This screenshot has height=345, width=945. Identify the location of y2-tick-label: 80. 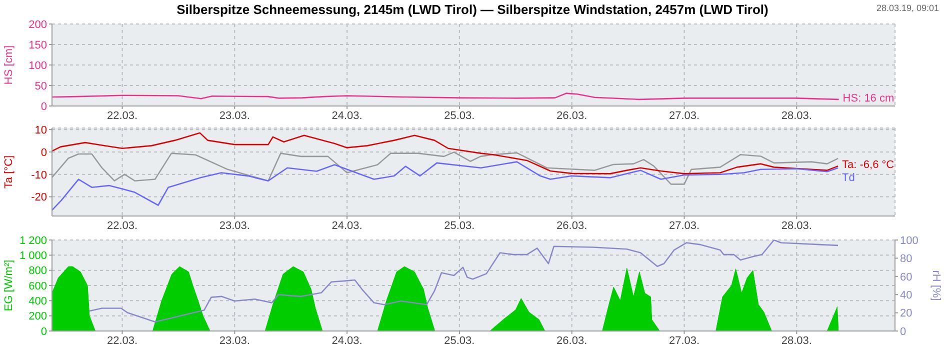
(906, 259).